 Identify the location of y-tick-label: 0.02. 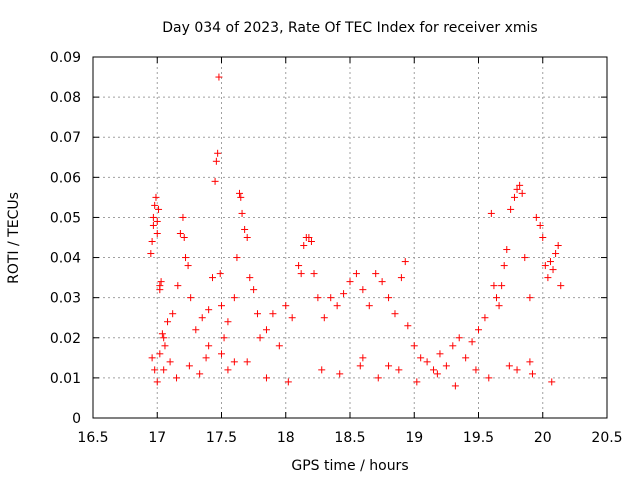
(65, 339).